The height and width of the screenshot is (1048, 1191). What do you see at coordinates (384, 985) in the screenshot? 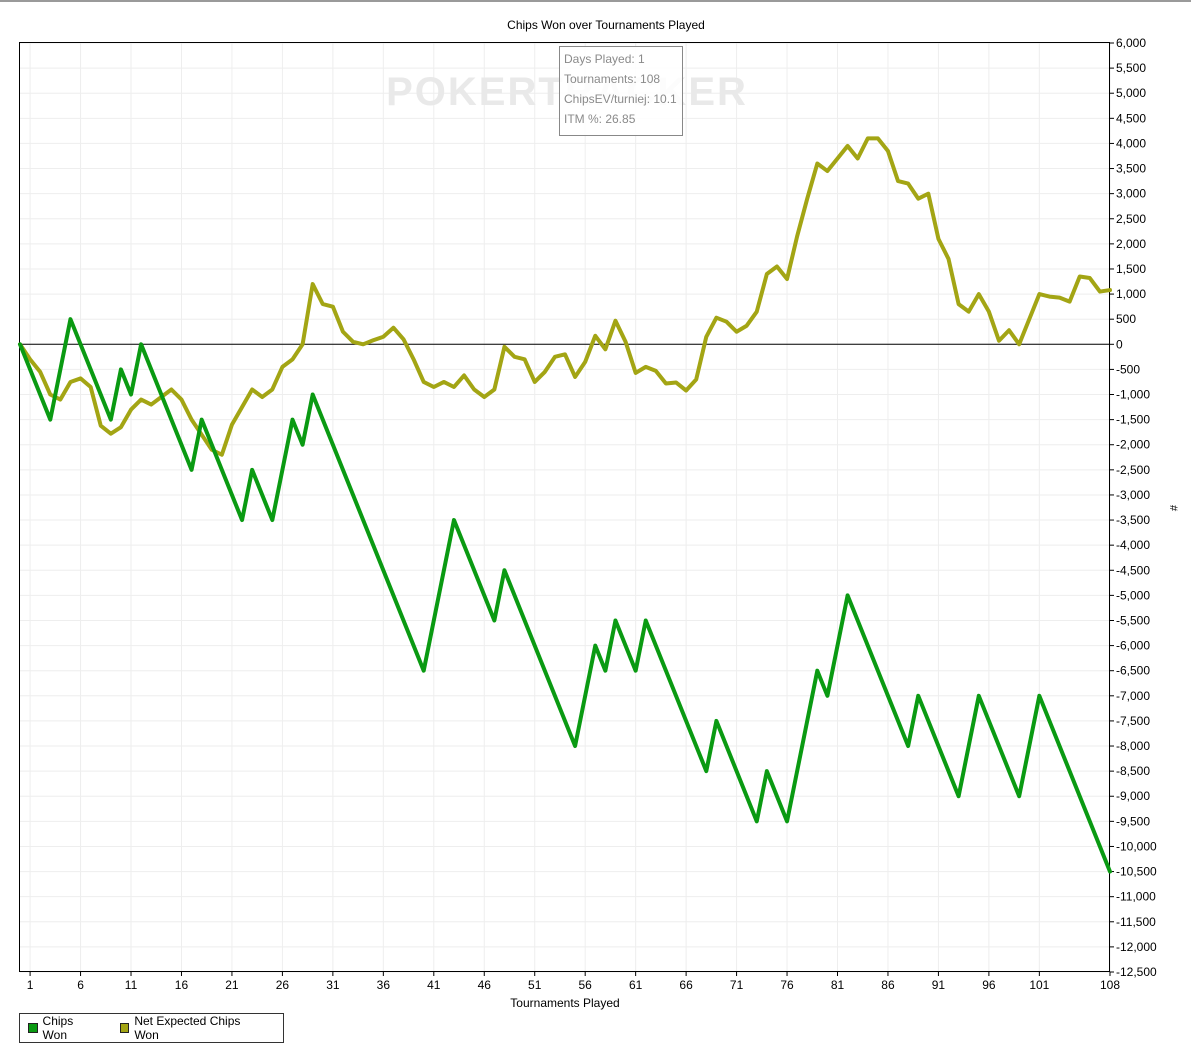
I see `x-tick-label: 36` at bounding box center [384, 985].